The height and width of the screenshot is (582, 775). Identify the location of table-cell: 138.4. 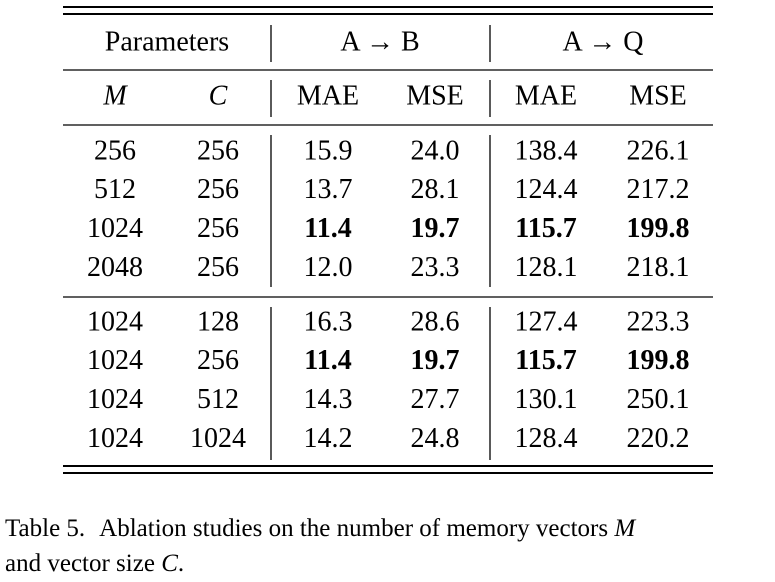
(546, 150).